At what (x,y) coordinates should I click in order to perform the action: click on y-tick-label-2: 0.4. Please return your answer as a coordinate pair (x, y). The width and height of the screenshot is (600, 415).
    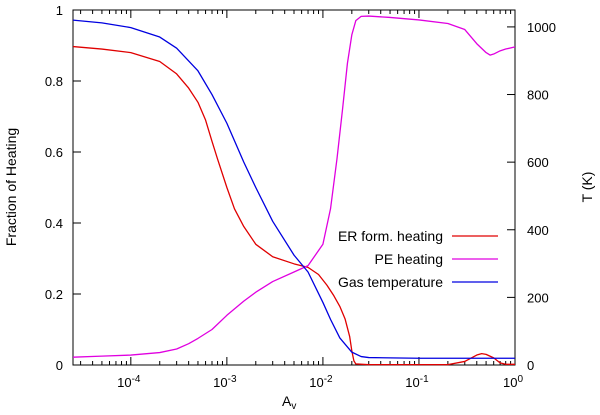
    Looking at the image, I should click on (54, 223).